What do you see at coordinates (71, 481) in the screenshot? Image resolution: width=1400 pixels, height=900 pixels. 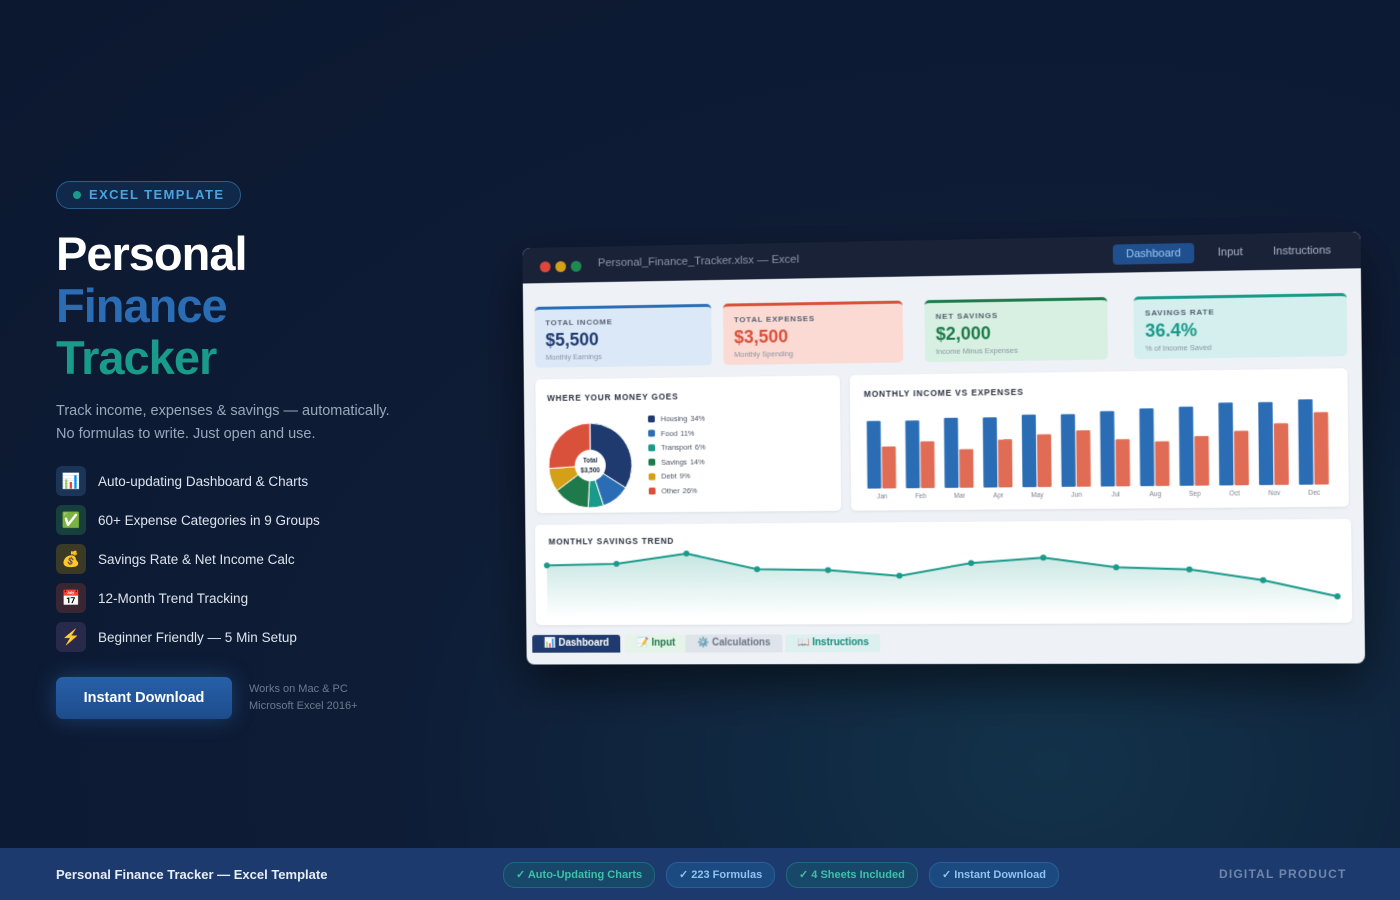 I see `feature-icon: 📊` at bounding box center [71, 481].